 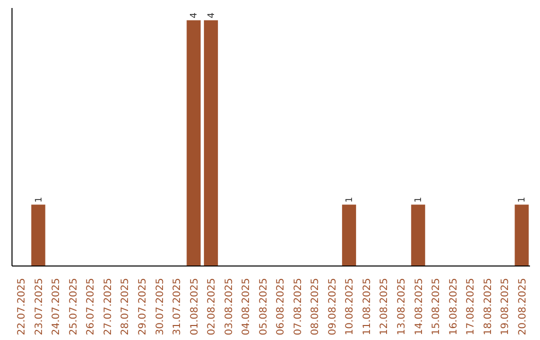 I want to click on x-tick-label: 04.08.2025, so click(x=246, y=307).